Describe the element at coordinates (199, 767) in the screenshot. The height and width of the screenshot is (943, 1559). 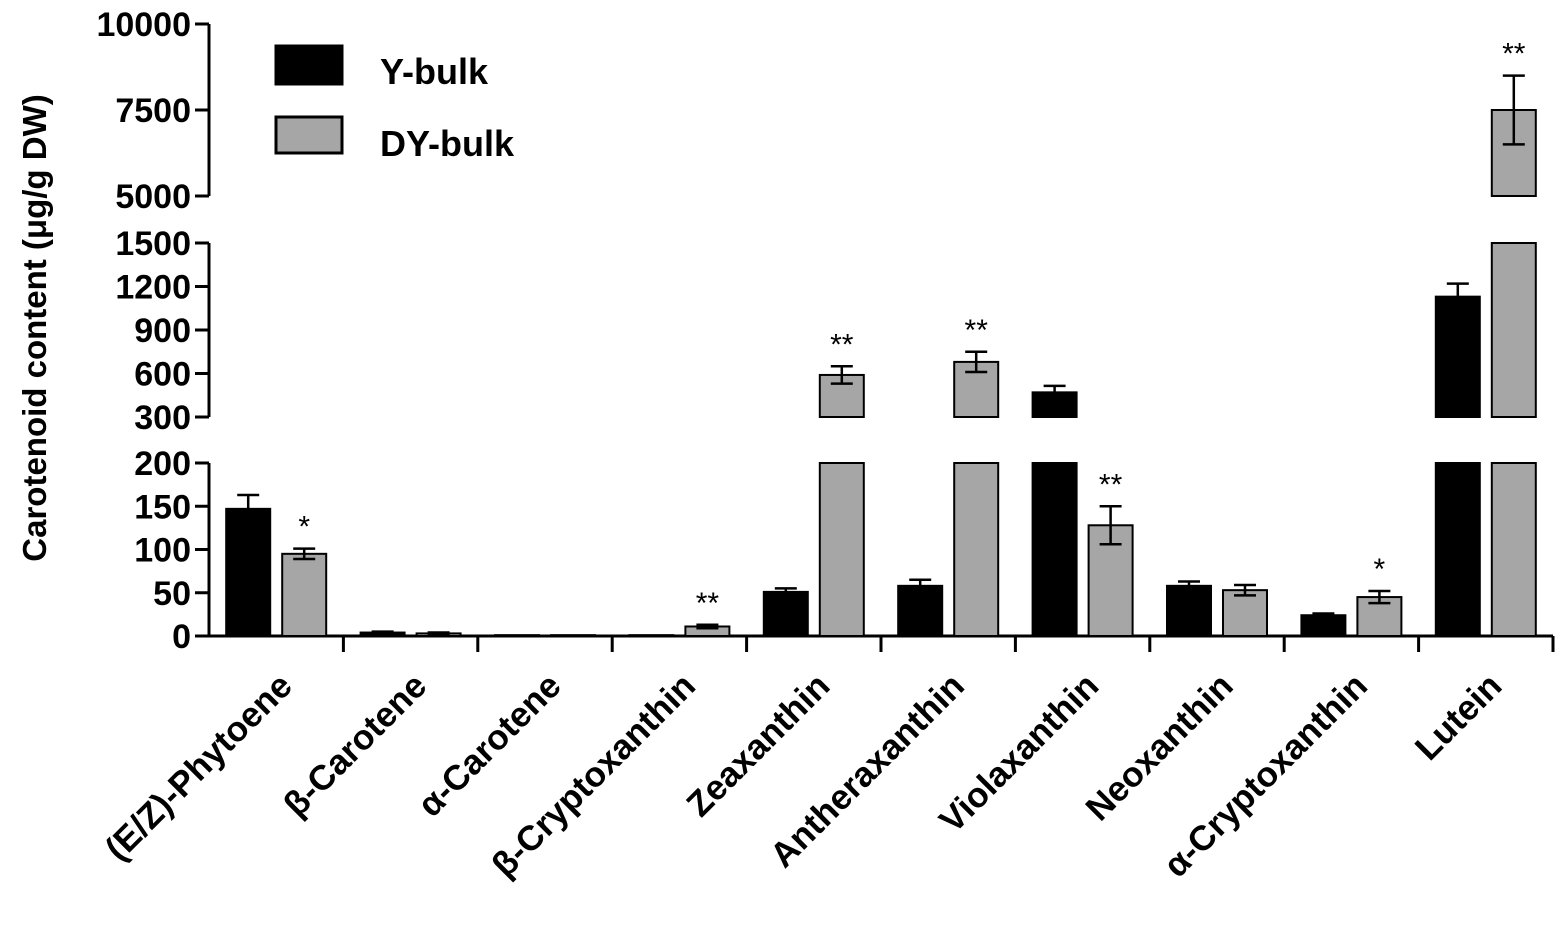
I see `x-category-label: (E/Z)-Phytoene` at that location.